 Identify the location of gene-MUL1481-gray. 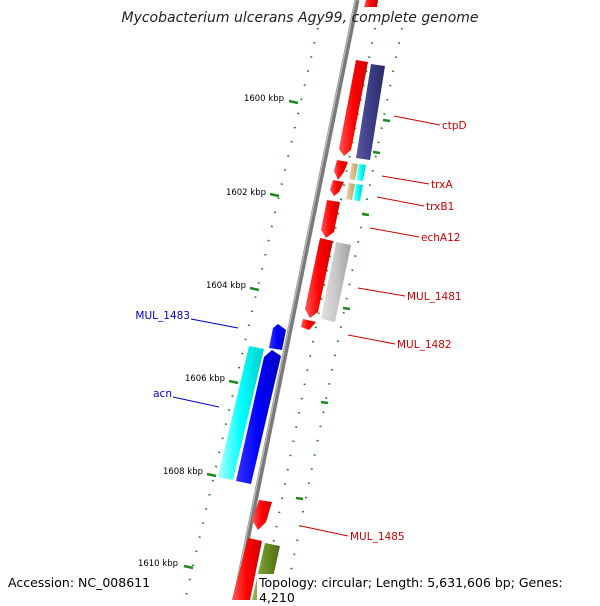
(336, 282).